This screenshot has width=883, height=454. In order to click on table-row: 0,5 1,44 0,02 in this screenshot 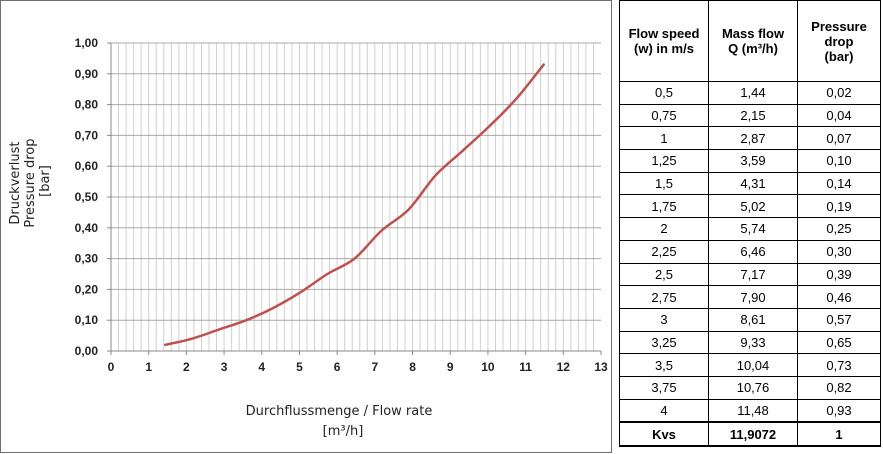, I will do `click(750, 93)`.